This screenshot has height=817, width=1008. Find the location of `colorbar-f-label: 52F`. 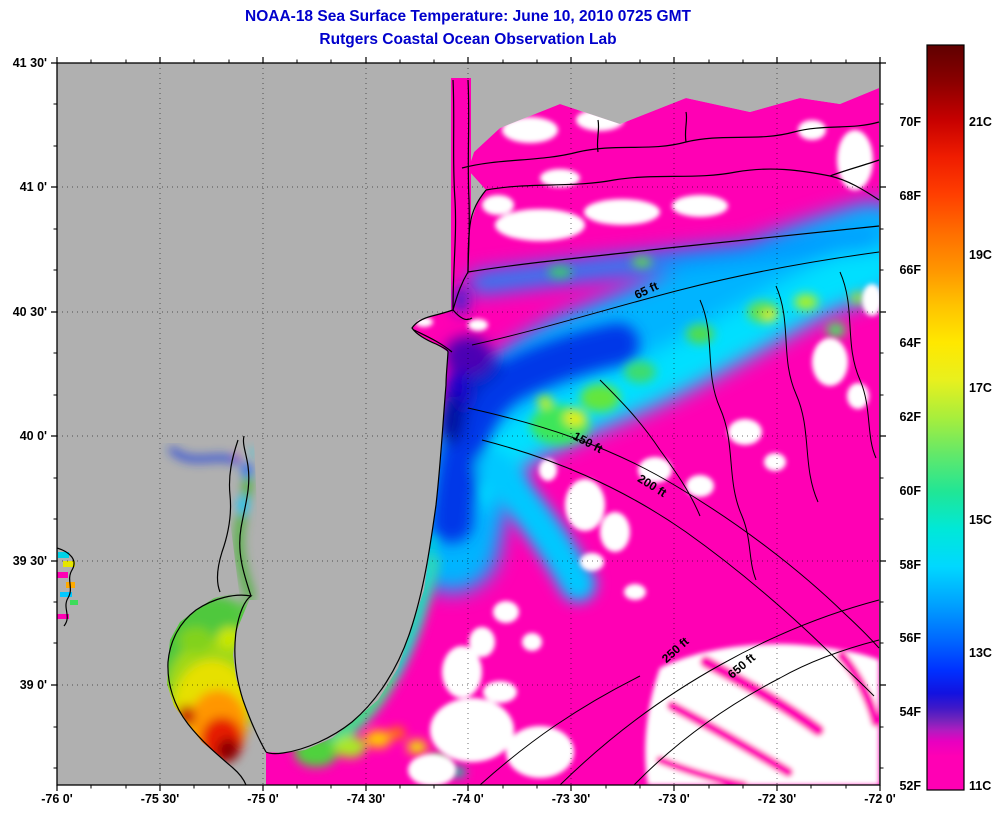

colorbar-f-label: 52F is located at coordinates (910, 786).